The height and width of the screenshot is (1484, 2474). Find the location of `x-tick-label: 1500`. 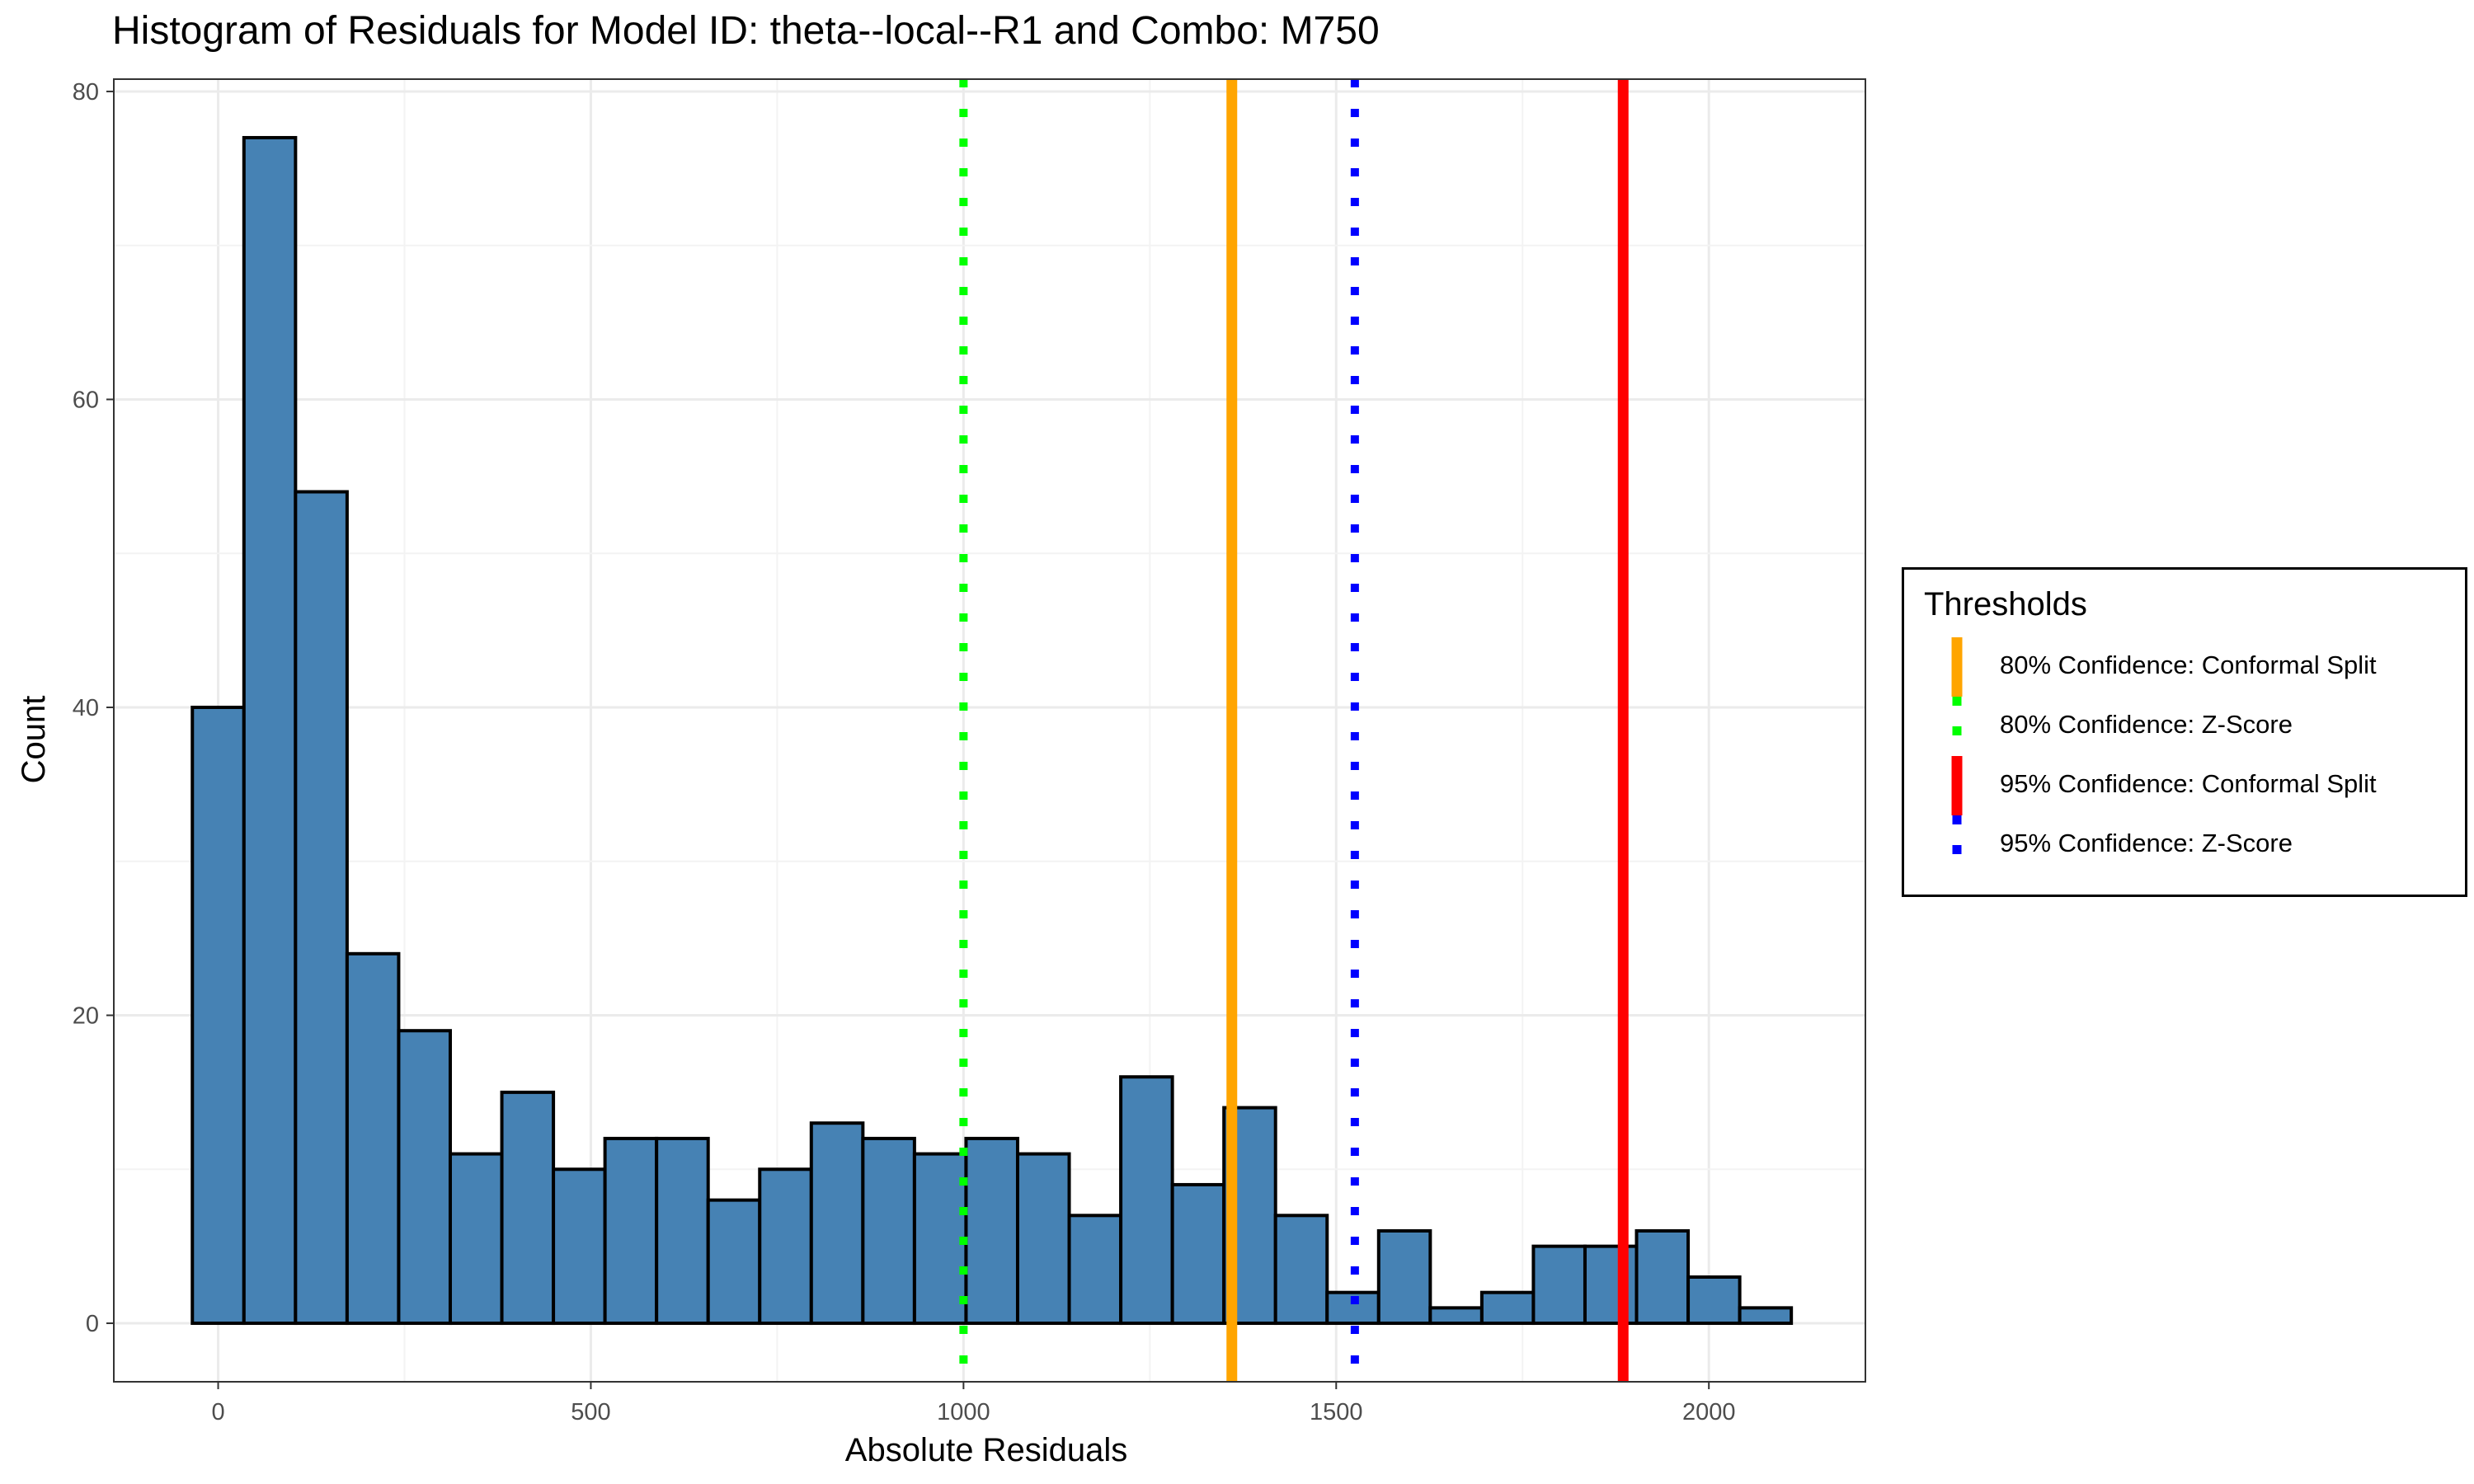

x-tick-label: 1500 is located at coordinates (1336, 1412).